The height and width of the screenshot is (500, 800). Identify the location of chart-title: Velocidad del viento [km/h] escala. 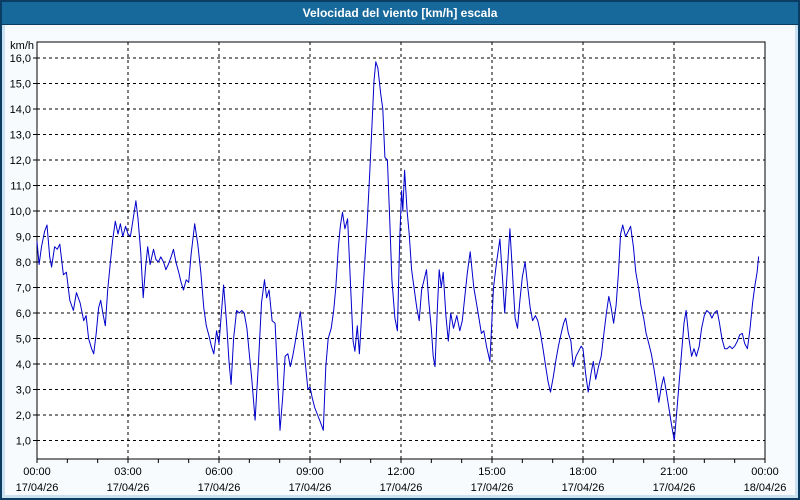
(400, 13).